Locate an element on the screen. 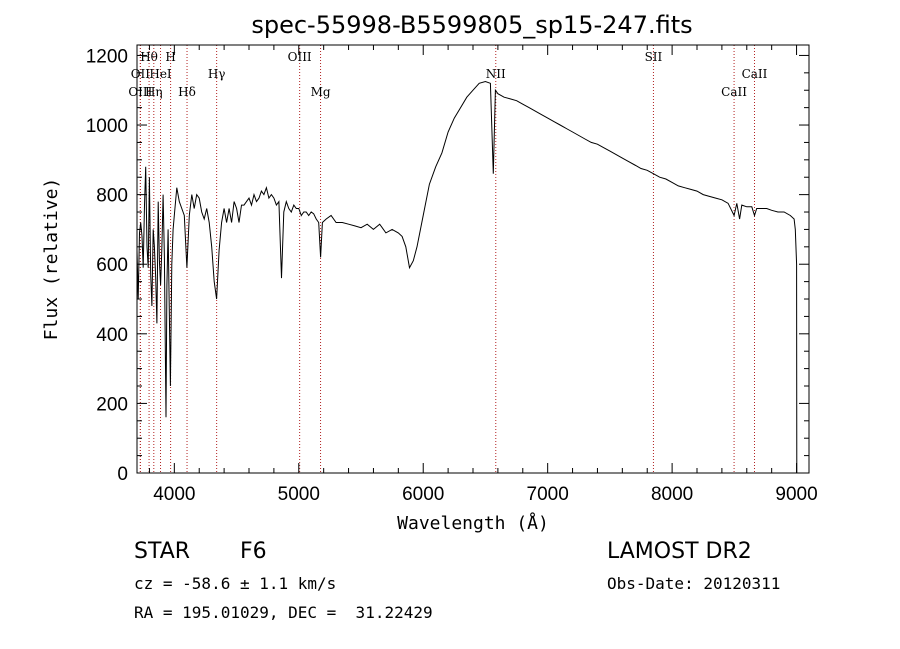  object-class: STAR is located at coordinates (162, 551).